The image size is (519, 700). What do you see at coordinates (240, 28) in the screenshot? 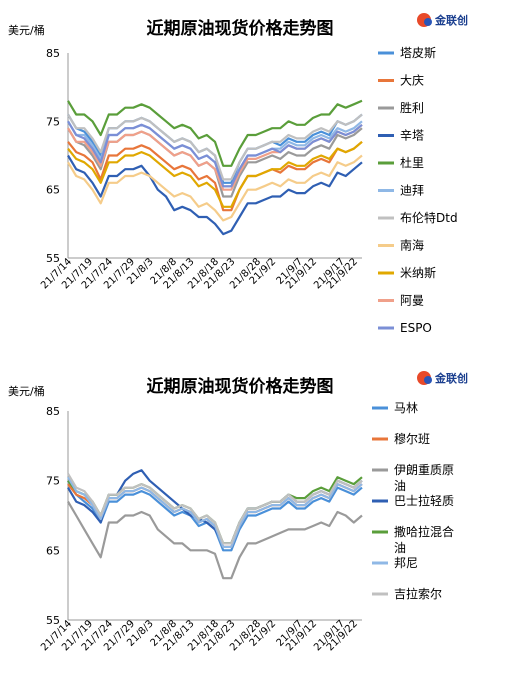
I see `chart-1-title: 近期原油现货价格走势图` at bounding box center [240, 28].